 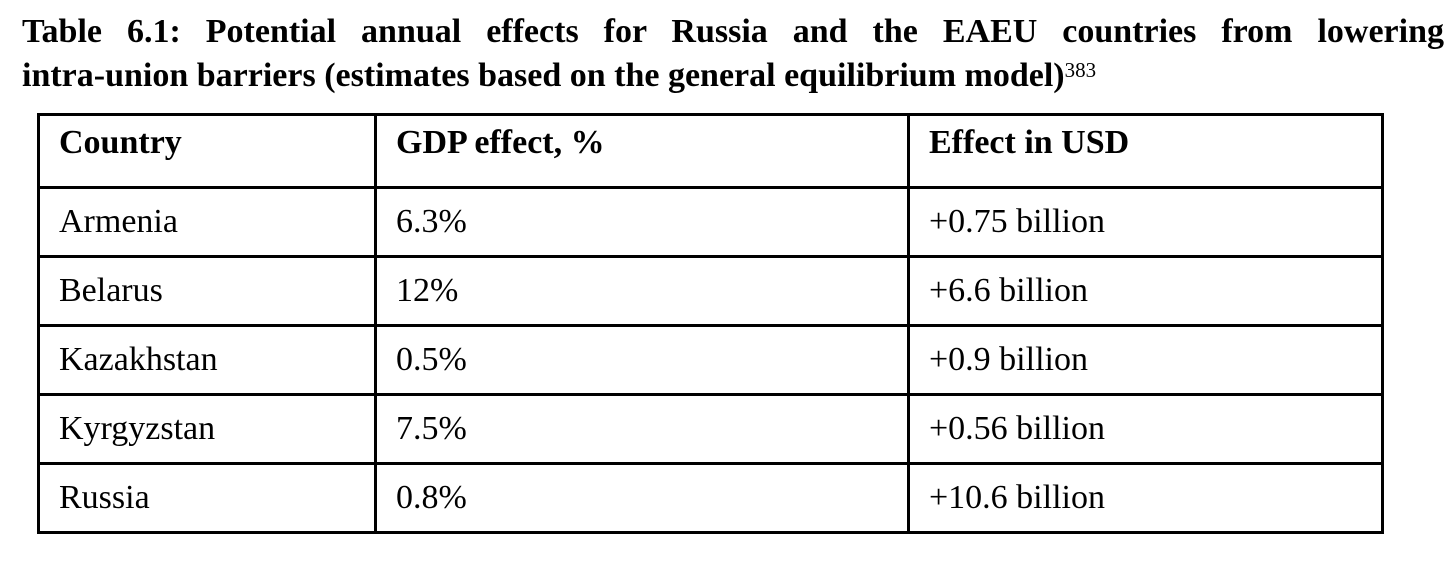 I want to click on table-row: Armenia 6.3% +0.75 billion, so click(x=710, y=222).